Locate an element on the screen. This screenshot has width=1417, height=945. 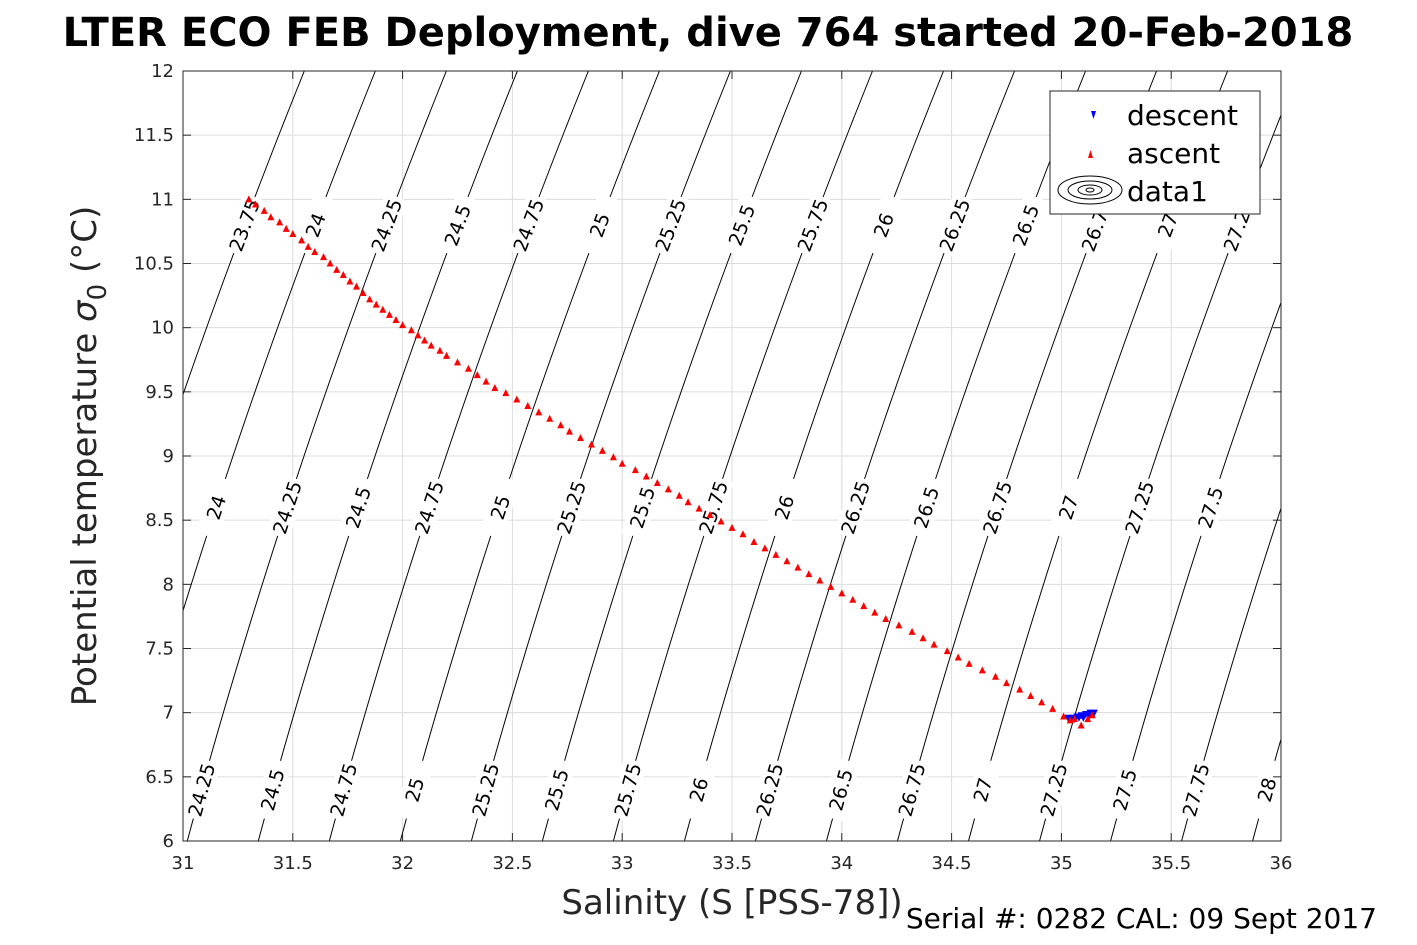
y-axis-label-main: Potential temperature is located at coordinates (85, 514).